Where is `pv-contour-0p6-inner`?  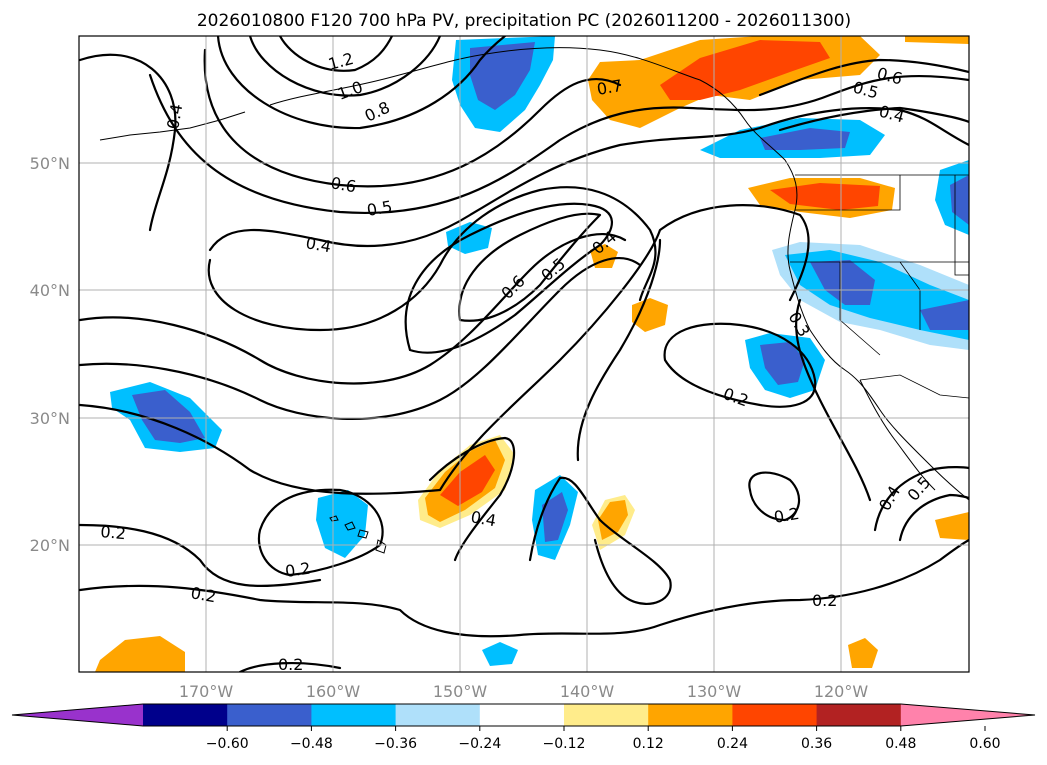
pv-contour-0p6-inner is located at coordinates (530, 267).